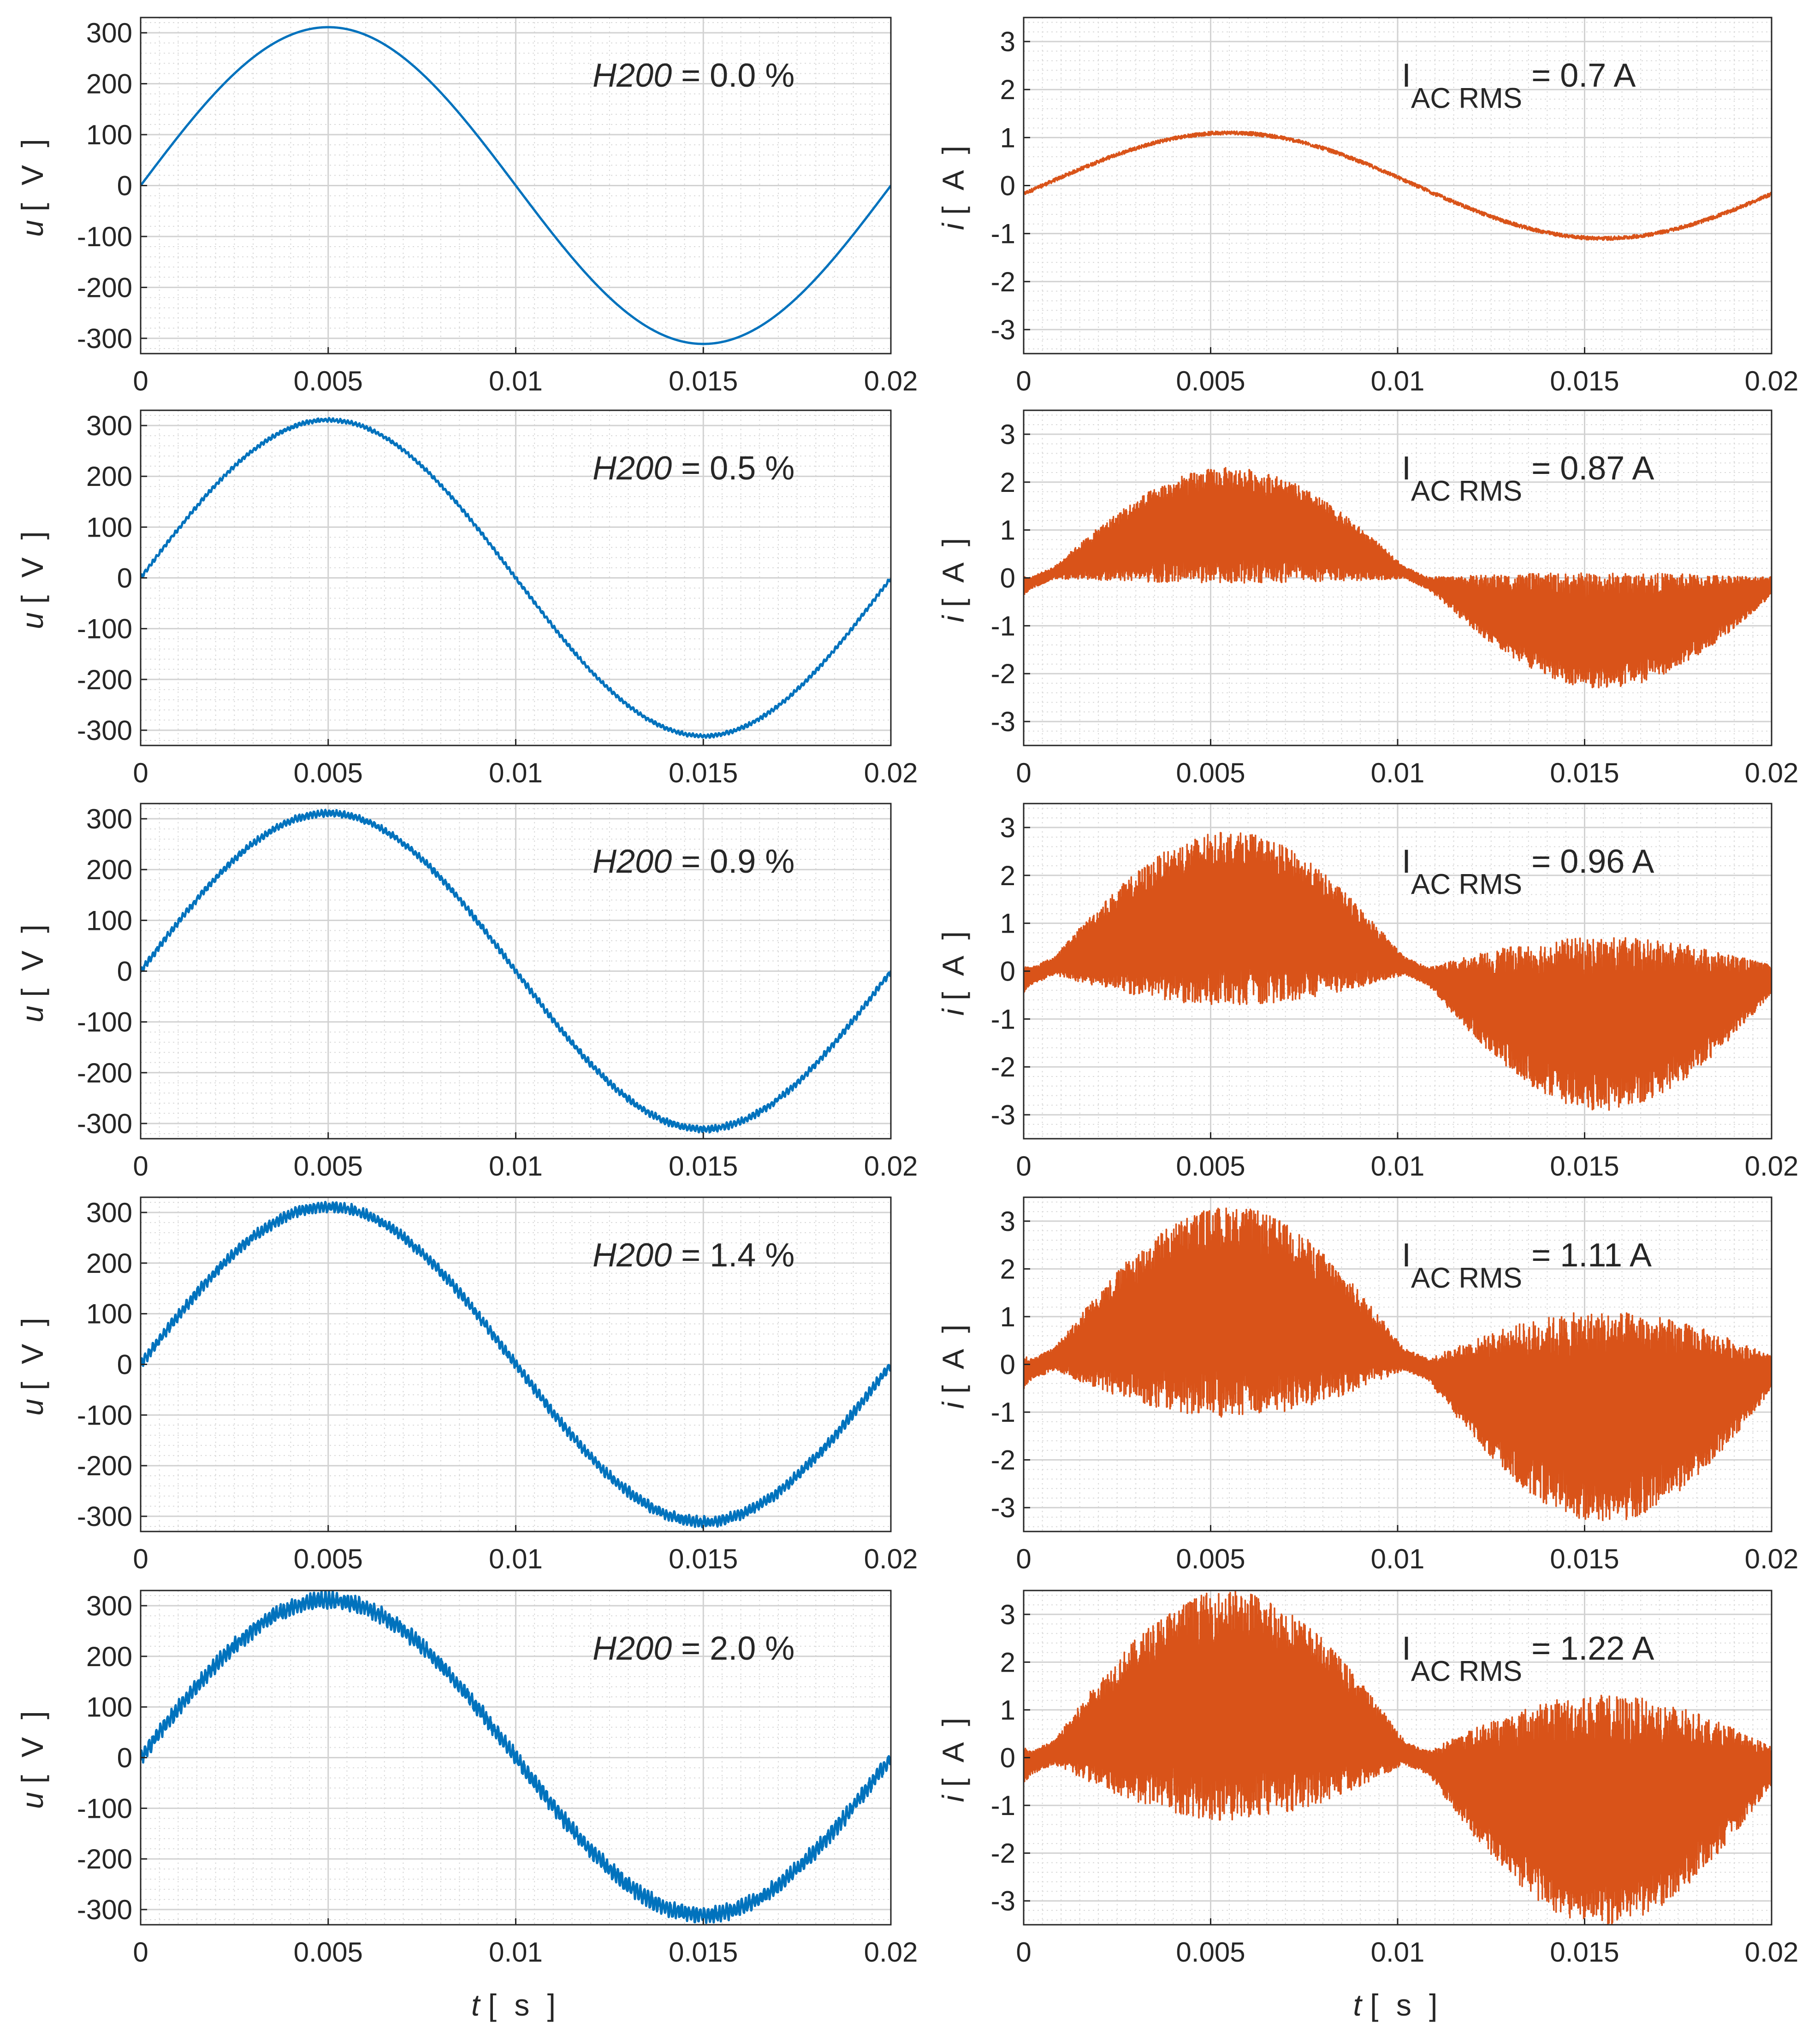 Image resolution: width=1820 pixels, height=2040 pixels. What do you see at coordinates (733, 75) in the screenshot?
I see `h200-value: = 0.0 %` at bounding box center [733, 75].